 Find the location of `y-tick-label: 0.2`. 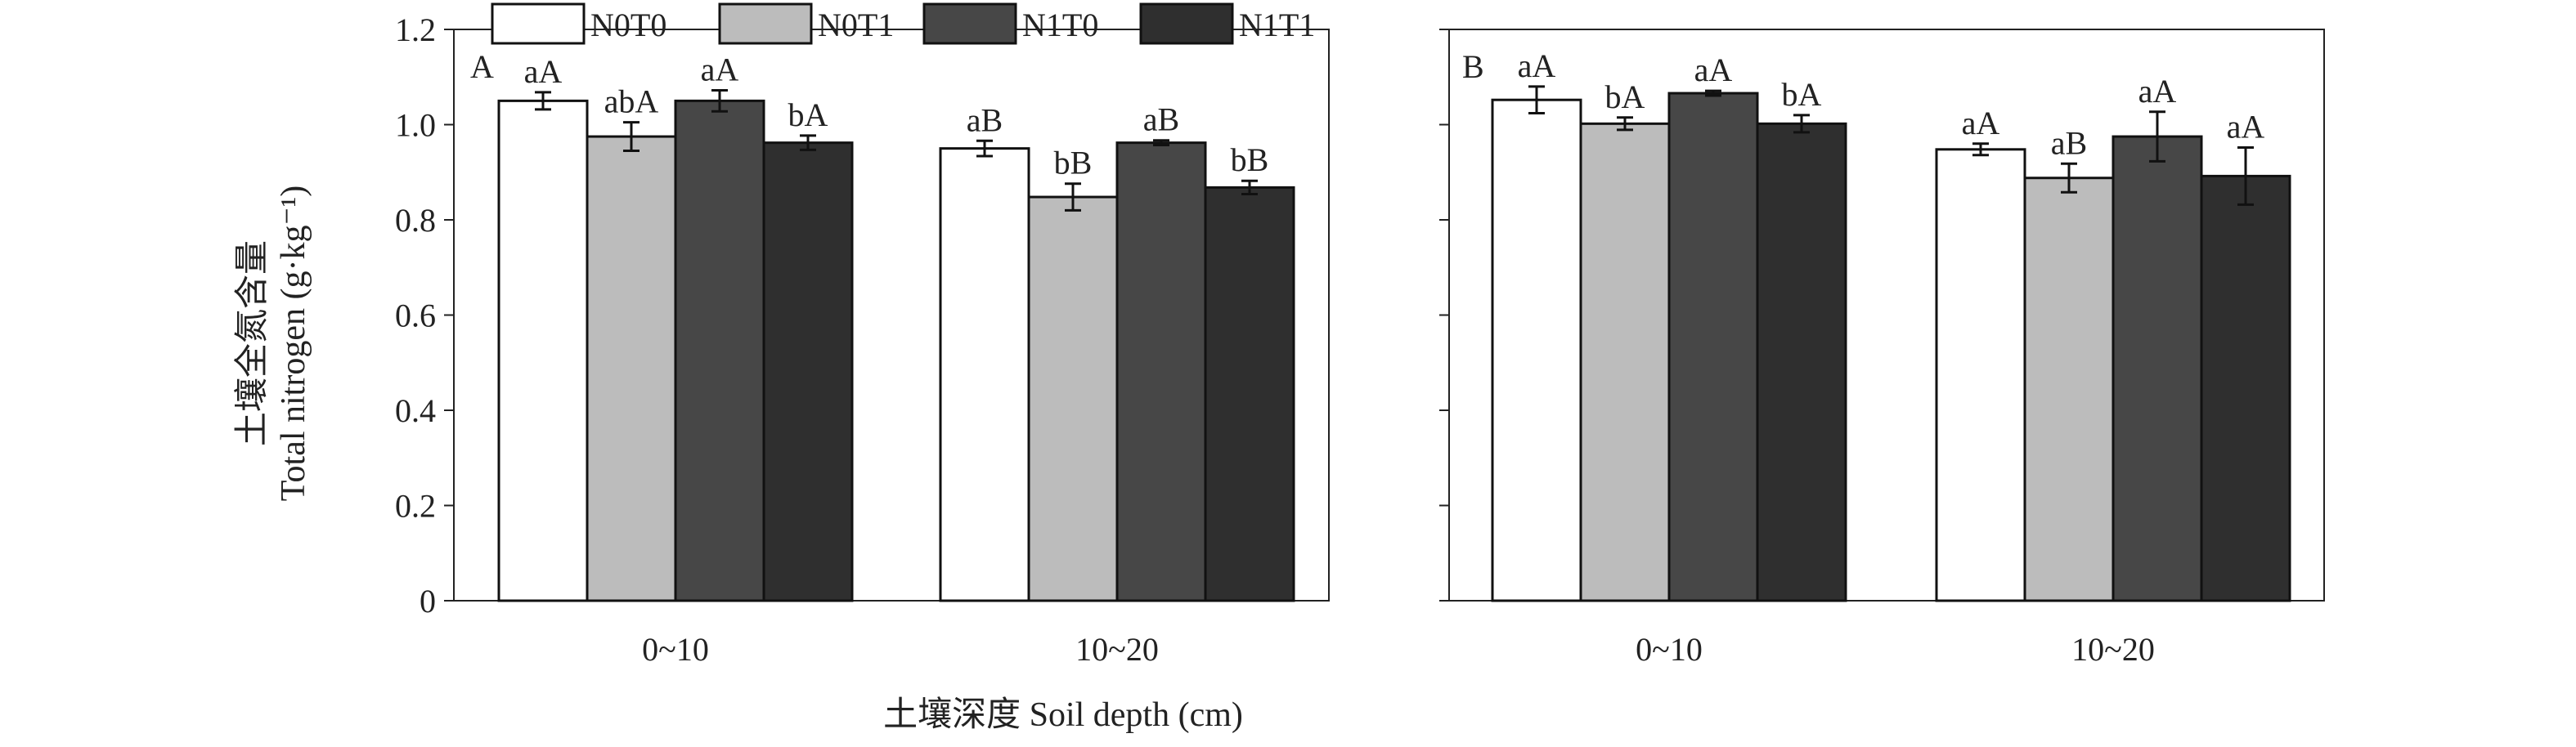

y-tick-label: 0.2 is located at coordinates (415, 506).